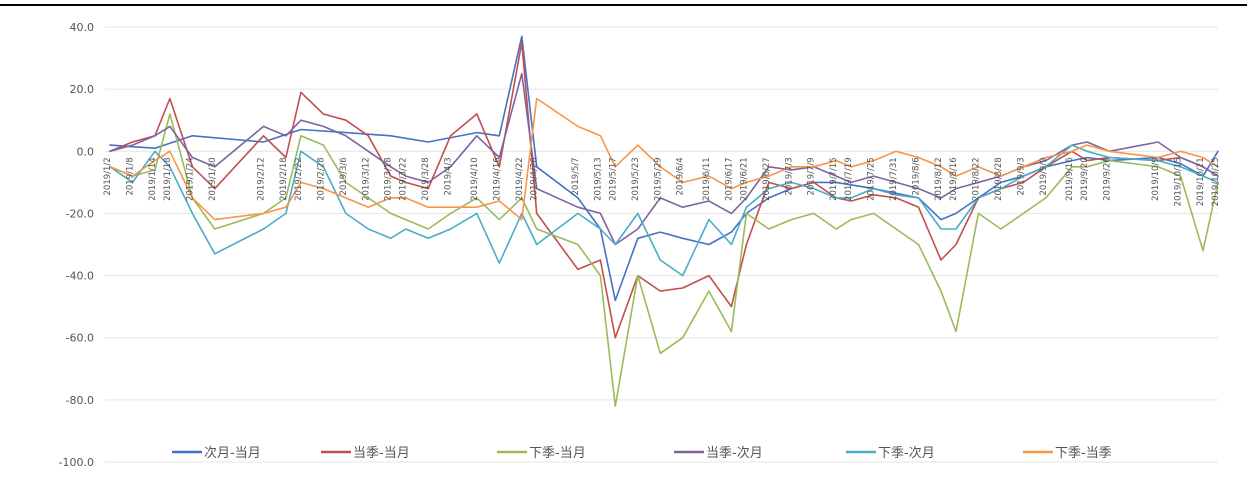  I want to click on x-tick-label: 2019/10/9, so click(1156, 179).